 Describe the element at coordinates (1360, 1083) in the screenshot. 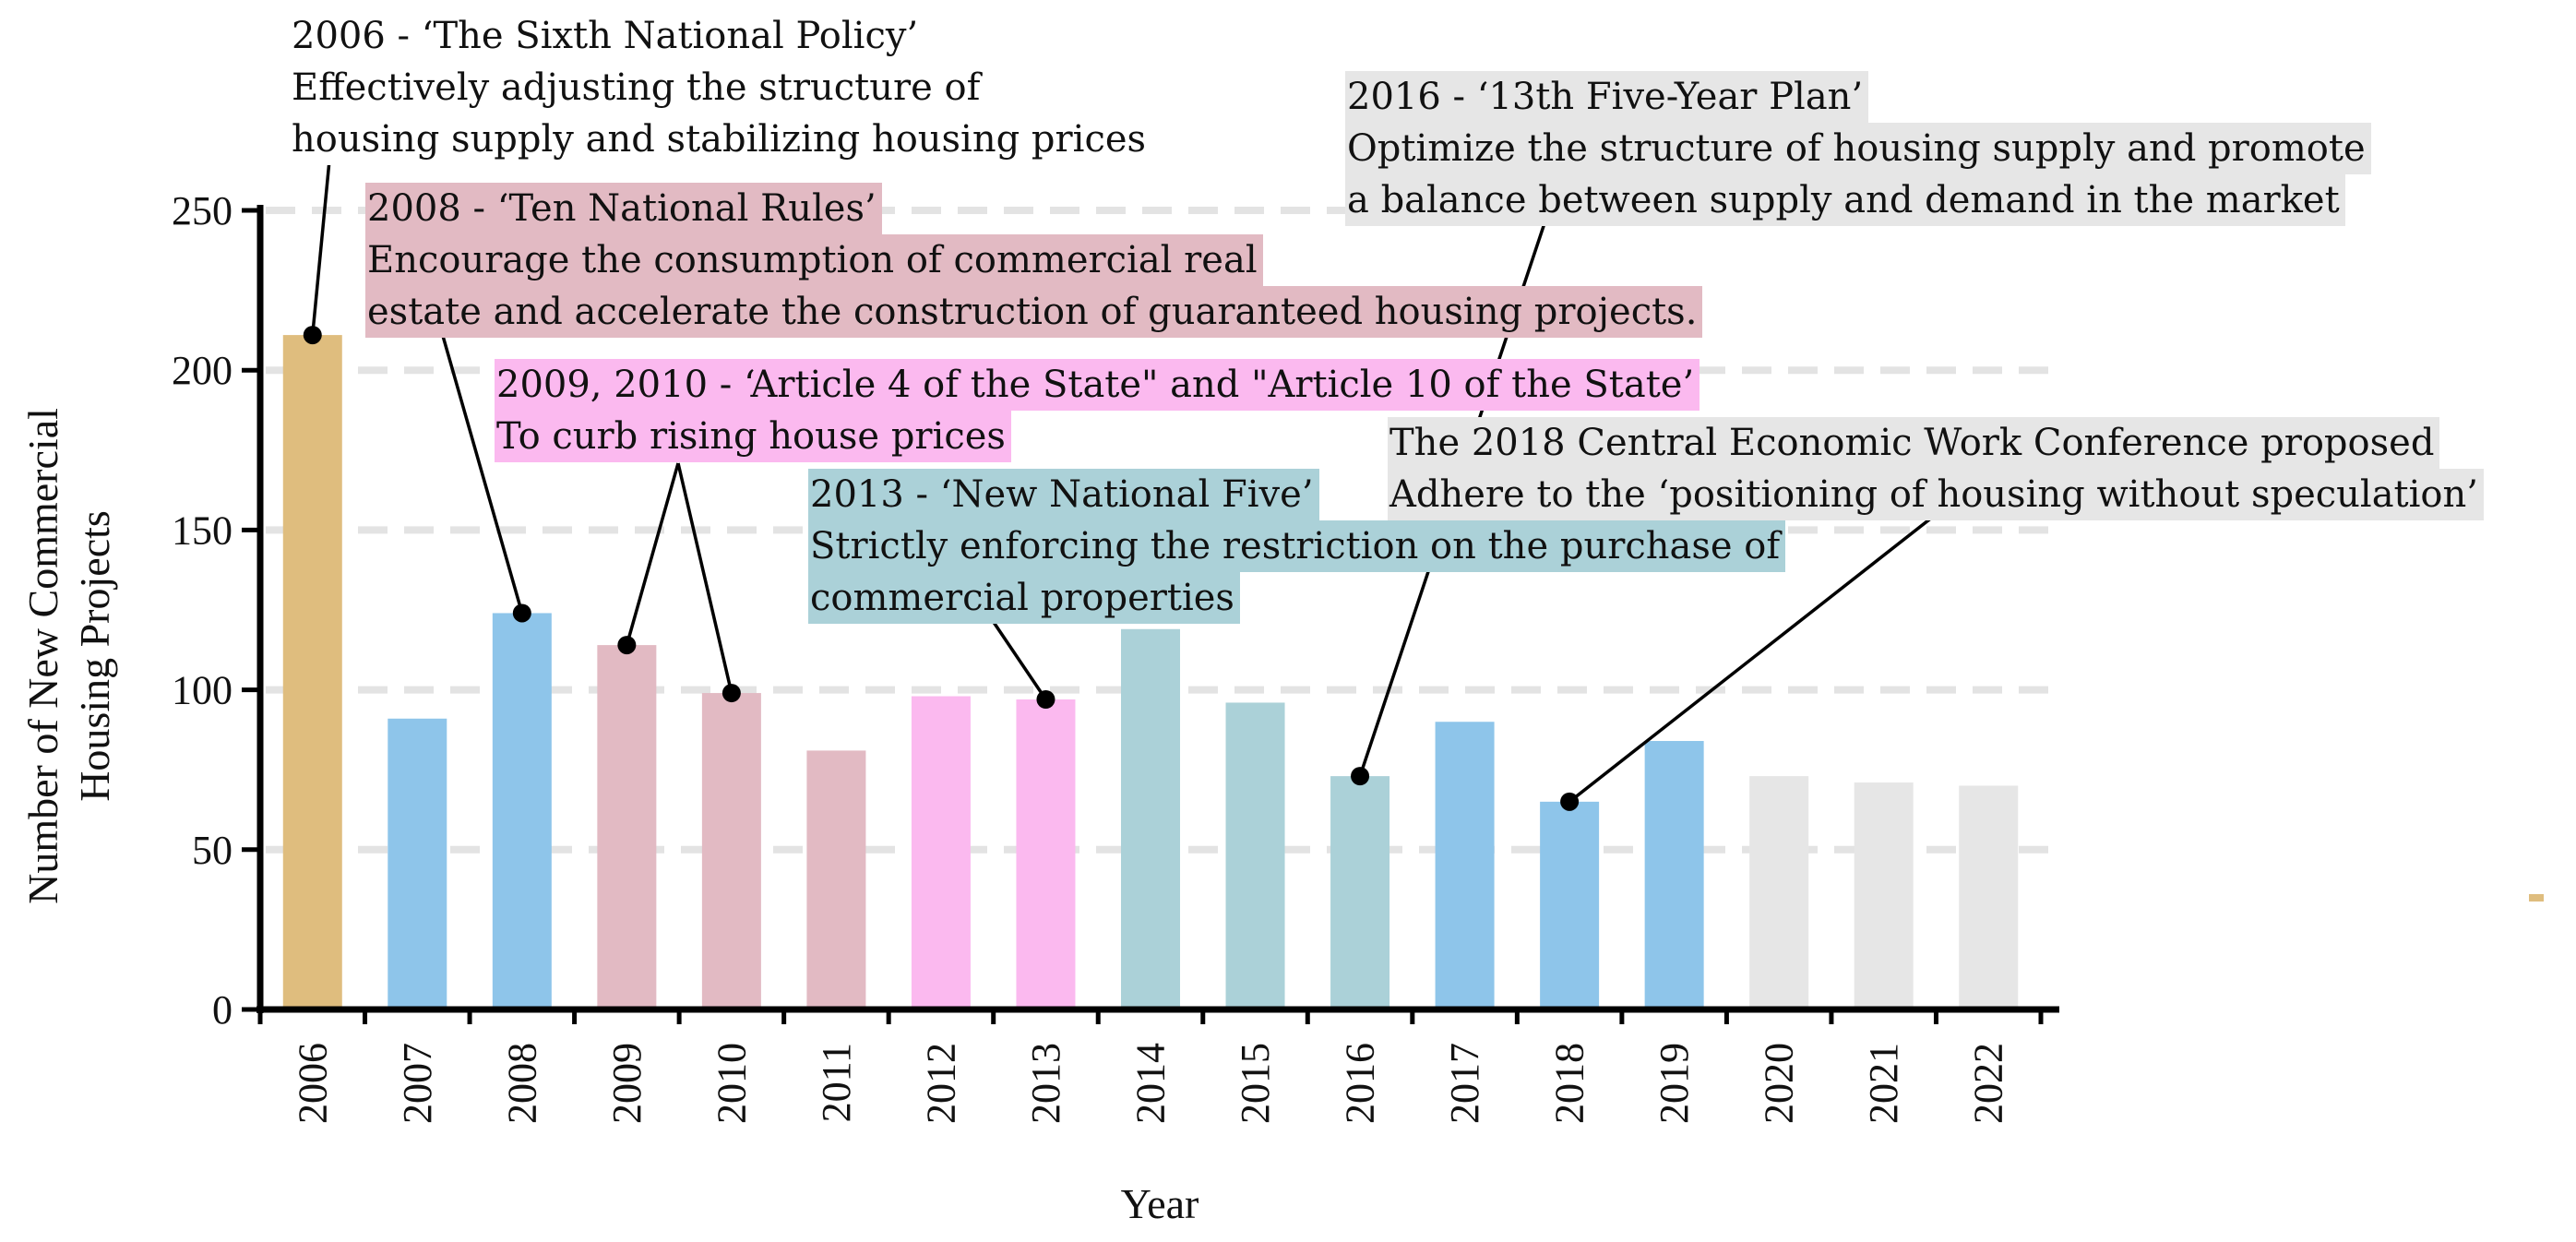

I see `x-tick-label: 2016` at that location.